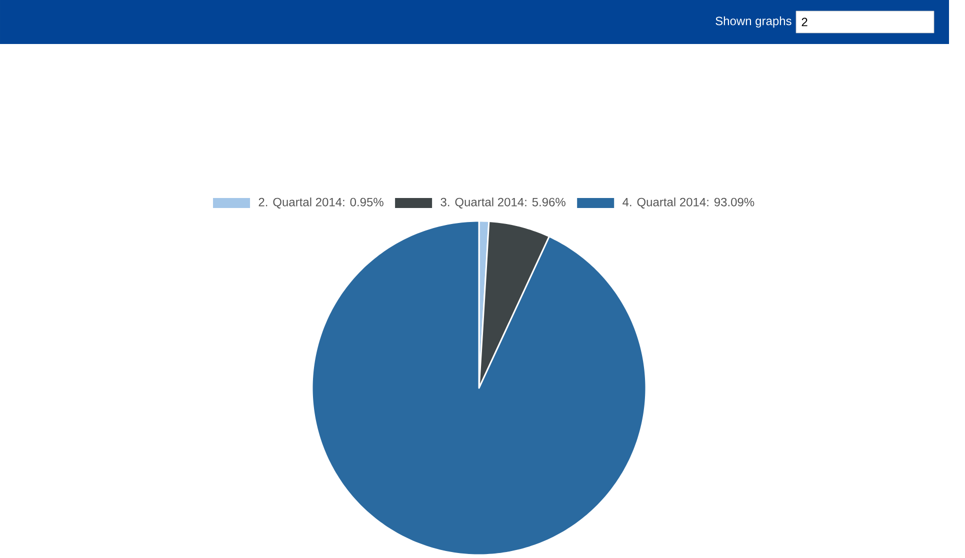 The width and height of the screenshot is (965, 558). I want to click on legend-label: 2. Quartal 2014: 0.95%, so click(321, 203).